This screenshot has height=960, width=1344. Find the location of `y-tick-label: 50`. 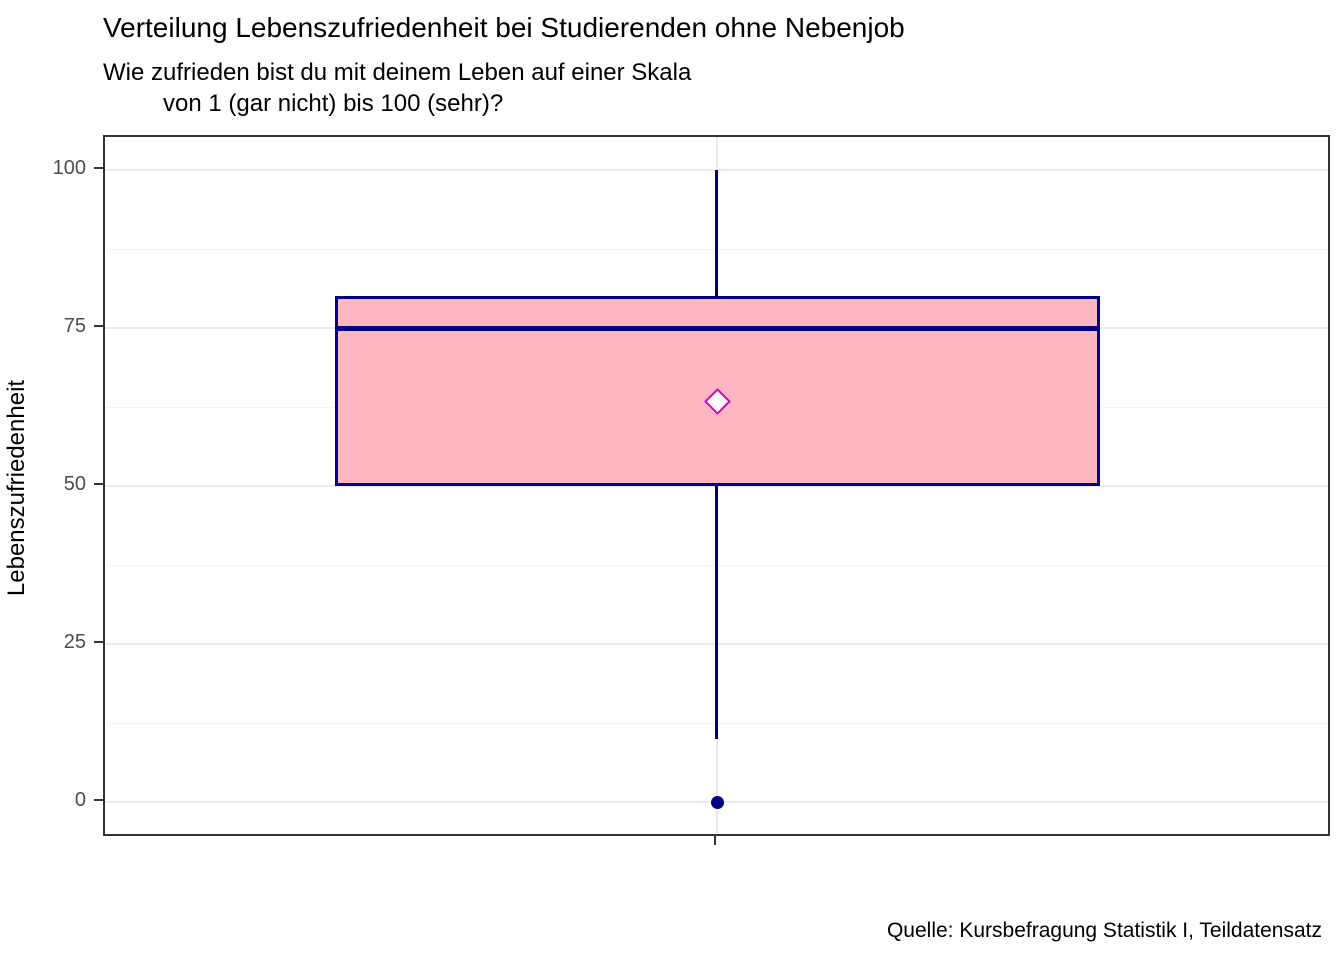

y-tick-label: 50 is located at coordinates (74, 484).